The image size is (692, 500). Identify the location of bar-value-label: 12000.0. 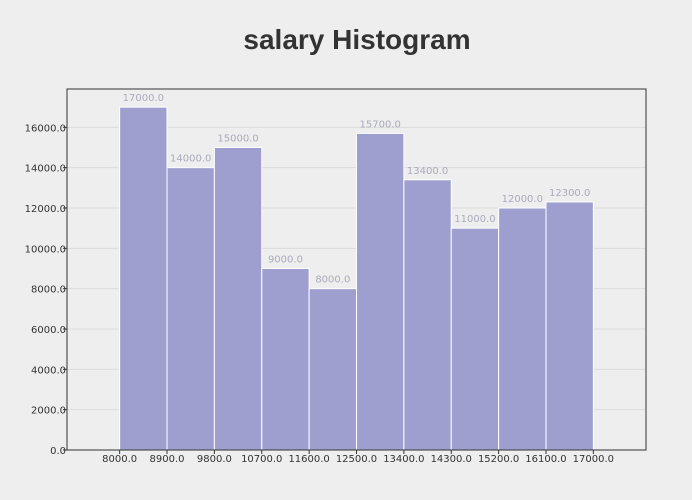
(522, 199).